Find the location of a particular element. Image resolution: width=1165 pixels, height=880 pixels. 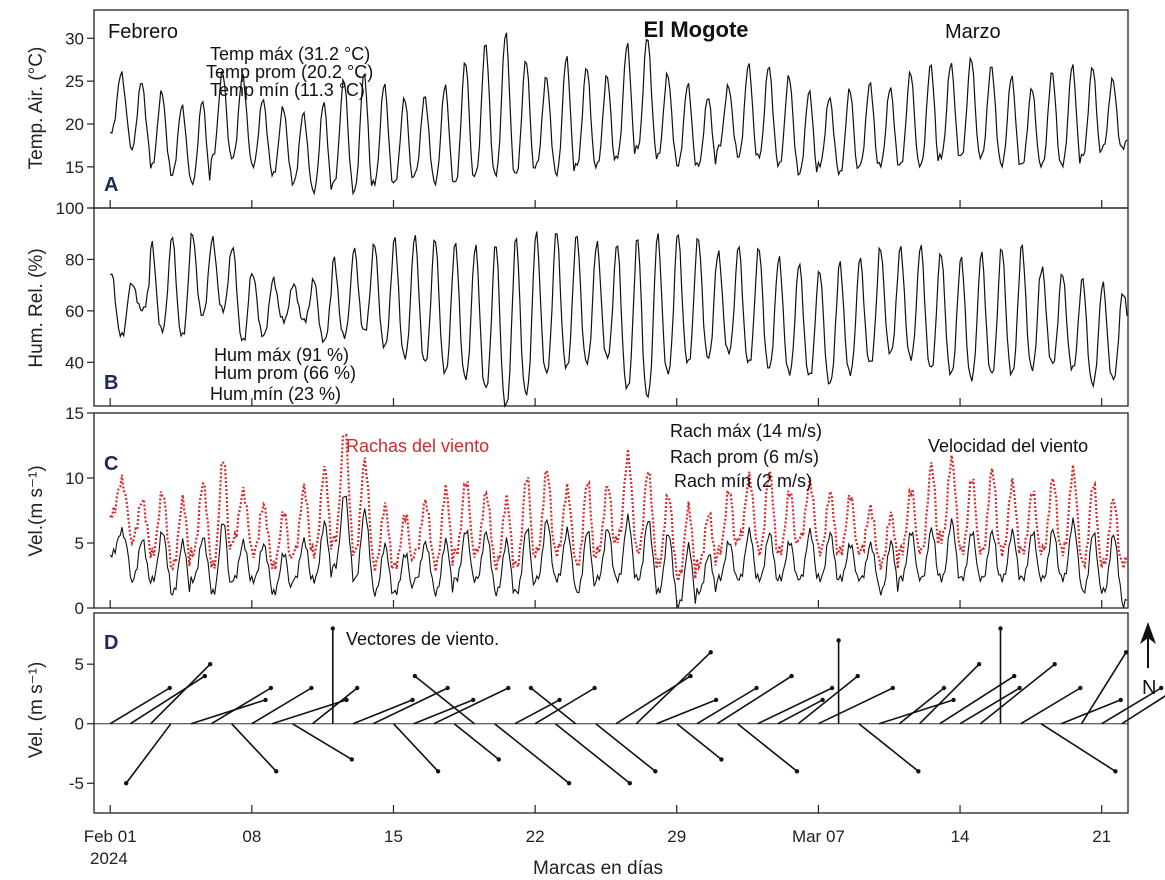

chart-title: El Mogote is located at coordinates (695, 29).